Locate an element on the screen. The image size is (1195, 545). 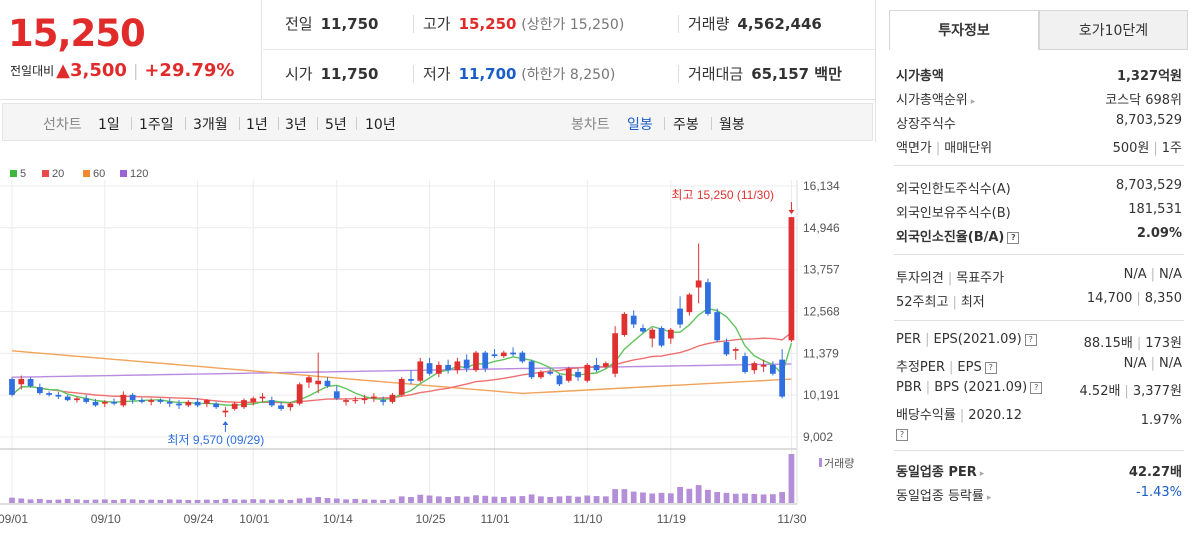
opinion-target-label: 투자의견 | 목표주가 is located at coordinates (950, 276).